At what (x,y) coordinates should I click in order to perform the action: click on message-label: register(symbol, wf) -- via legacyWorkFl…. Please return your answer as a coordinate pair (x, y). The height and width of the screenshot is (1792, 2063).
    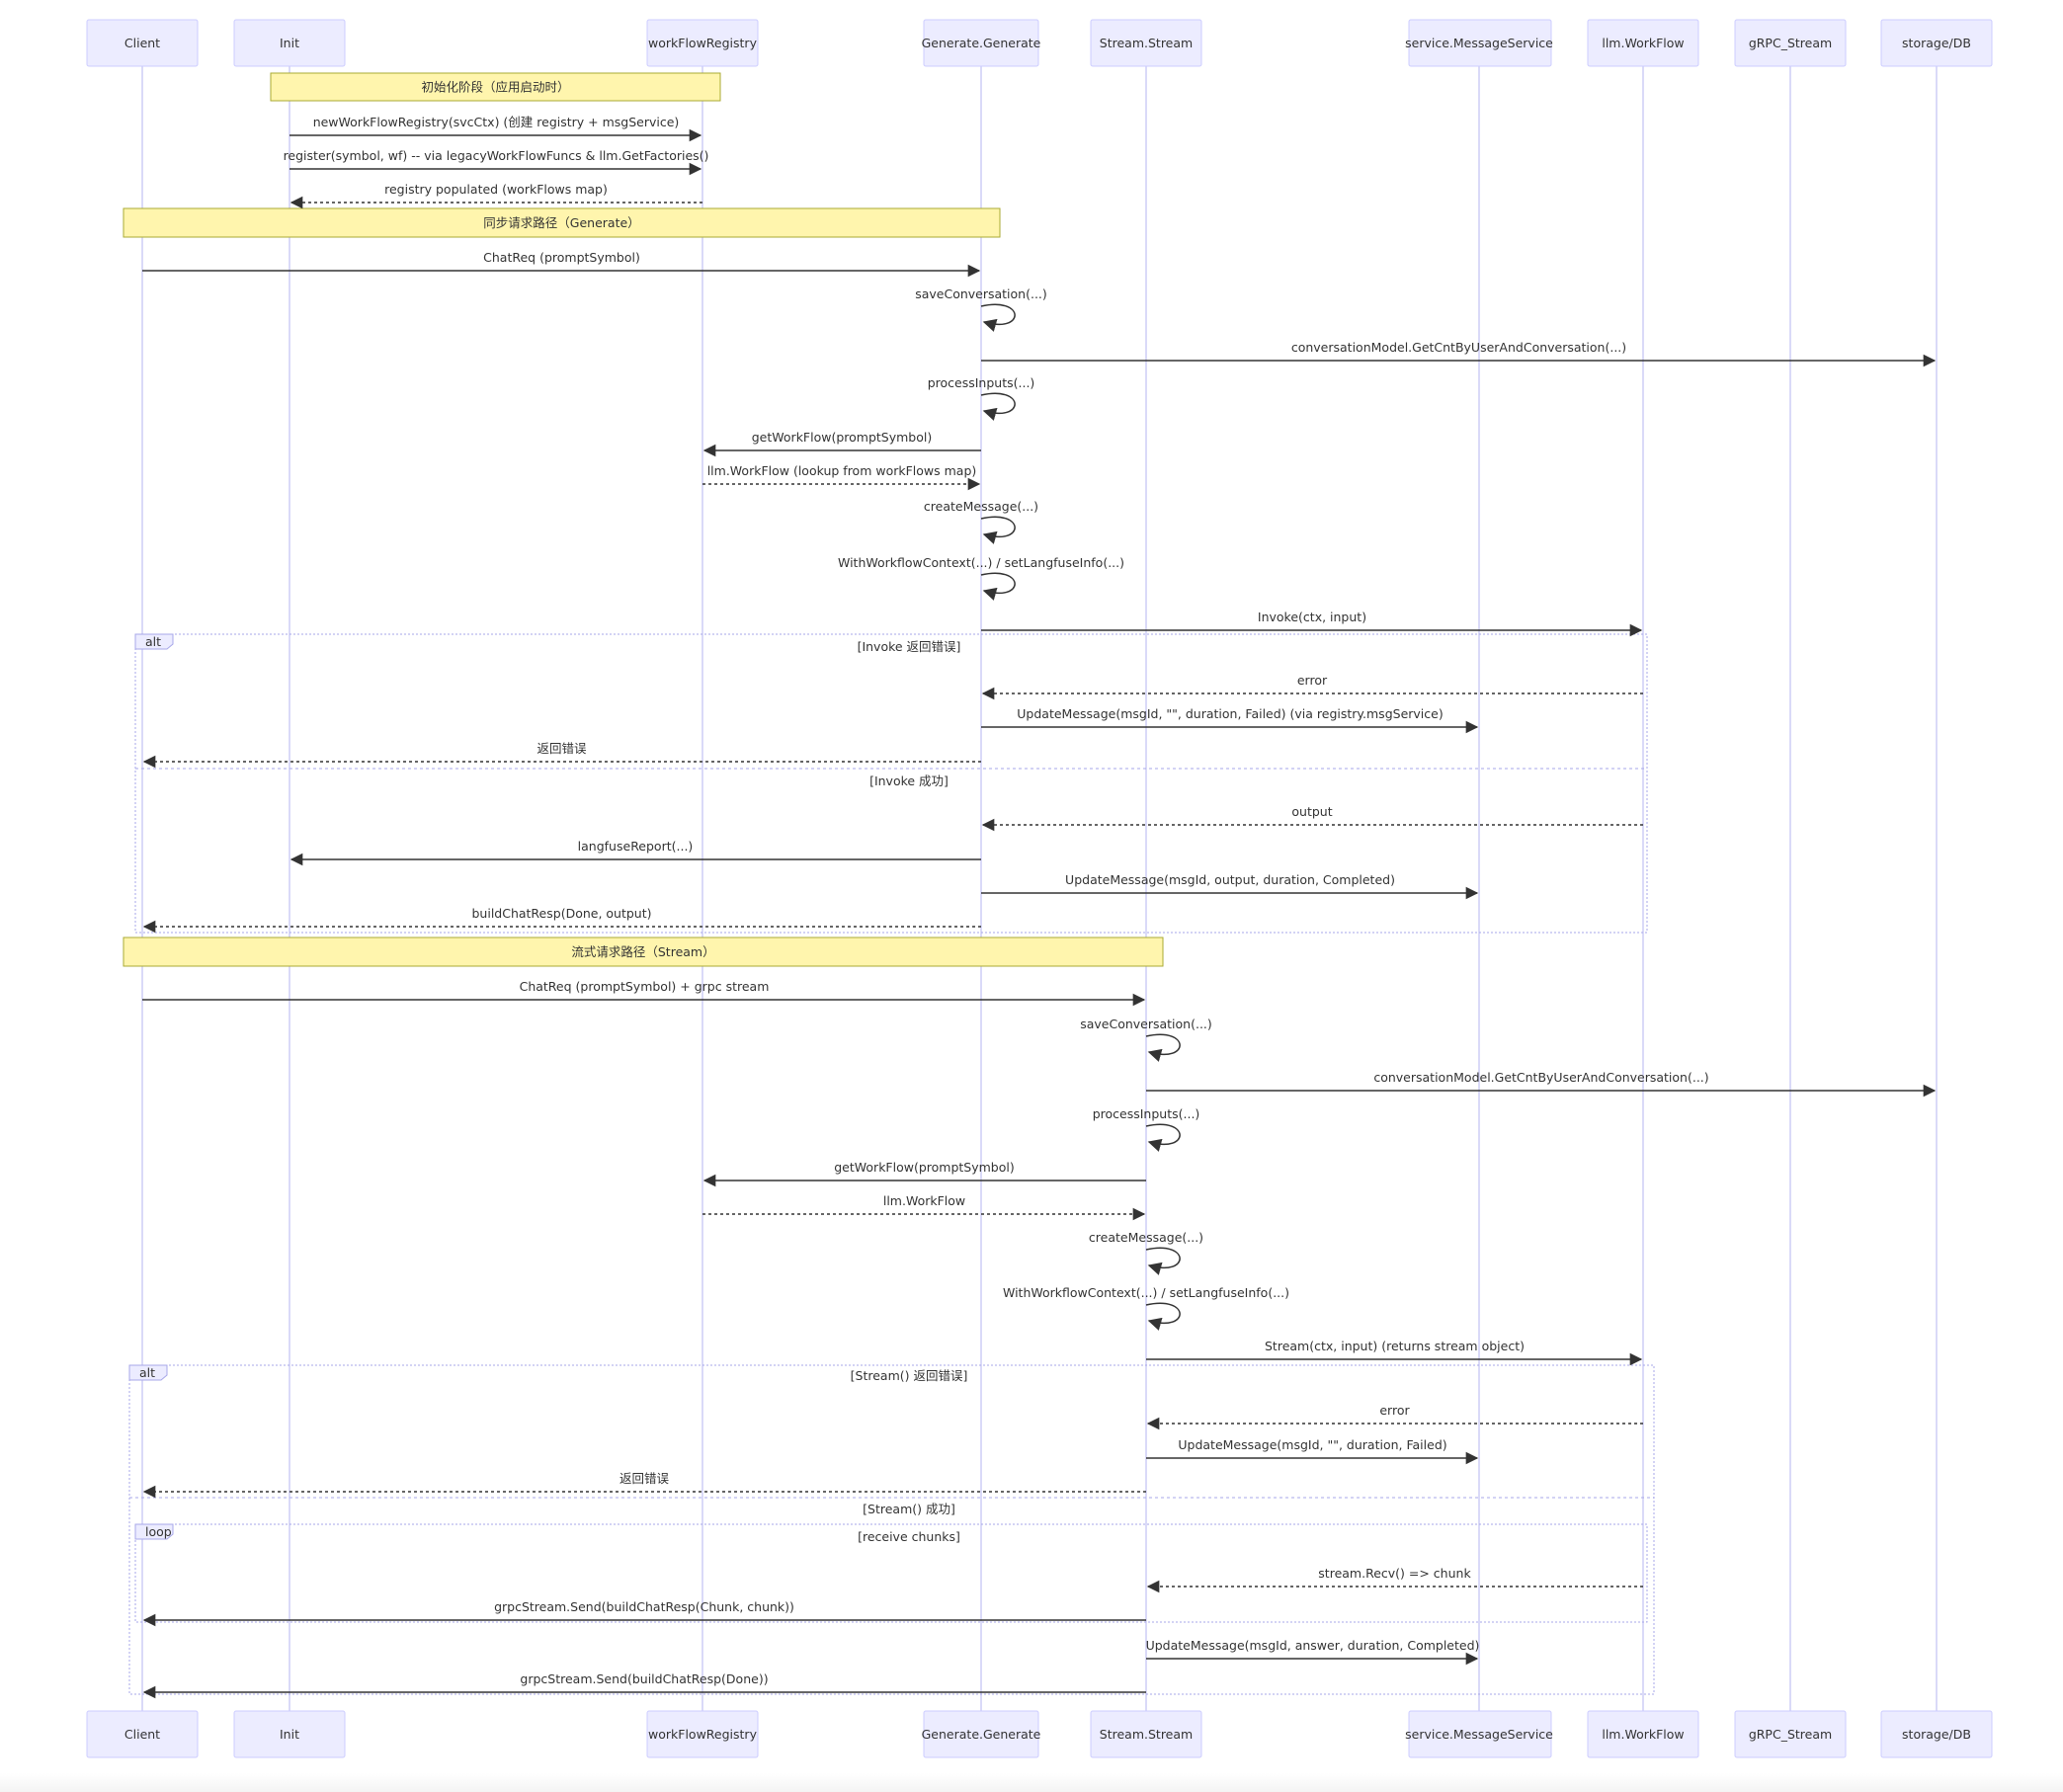
    Looking at the image, I should click on (496, 155).